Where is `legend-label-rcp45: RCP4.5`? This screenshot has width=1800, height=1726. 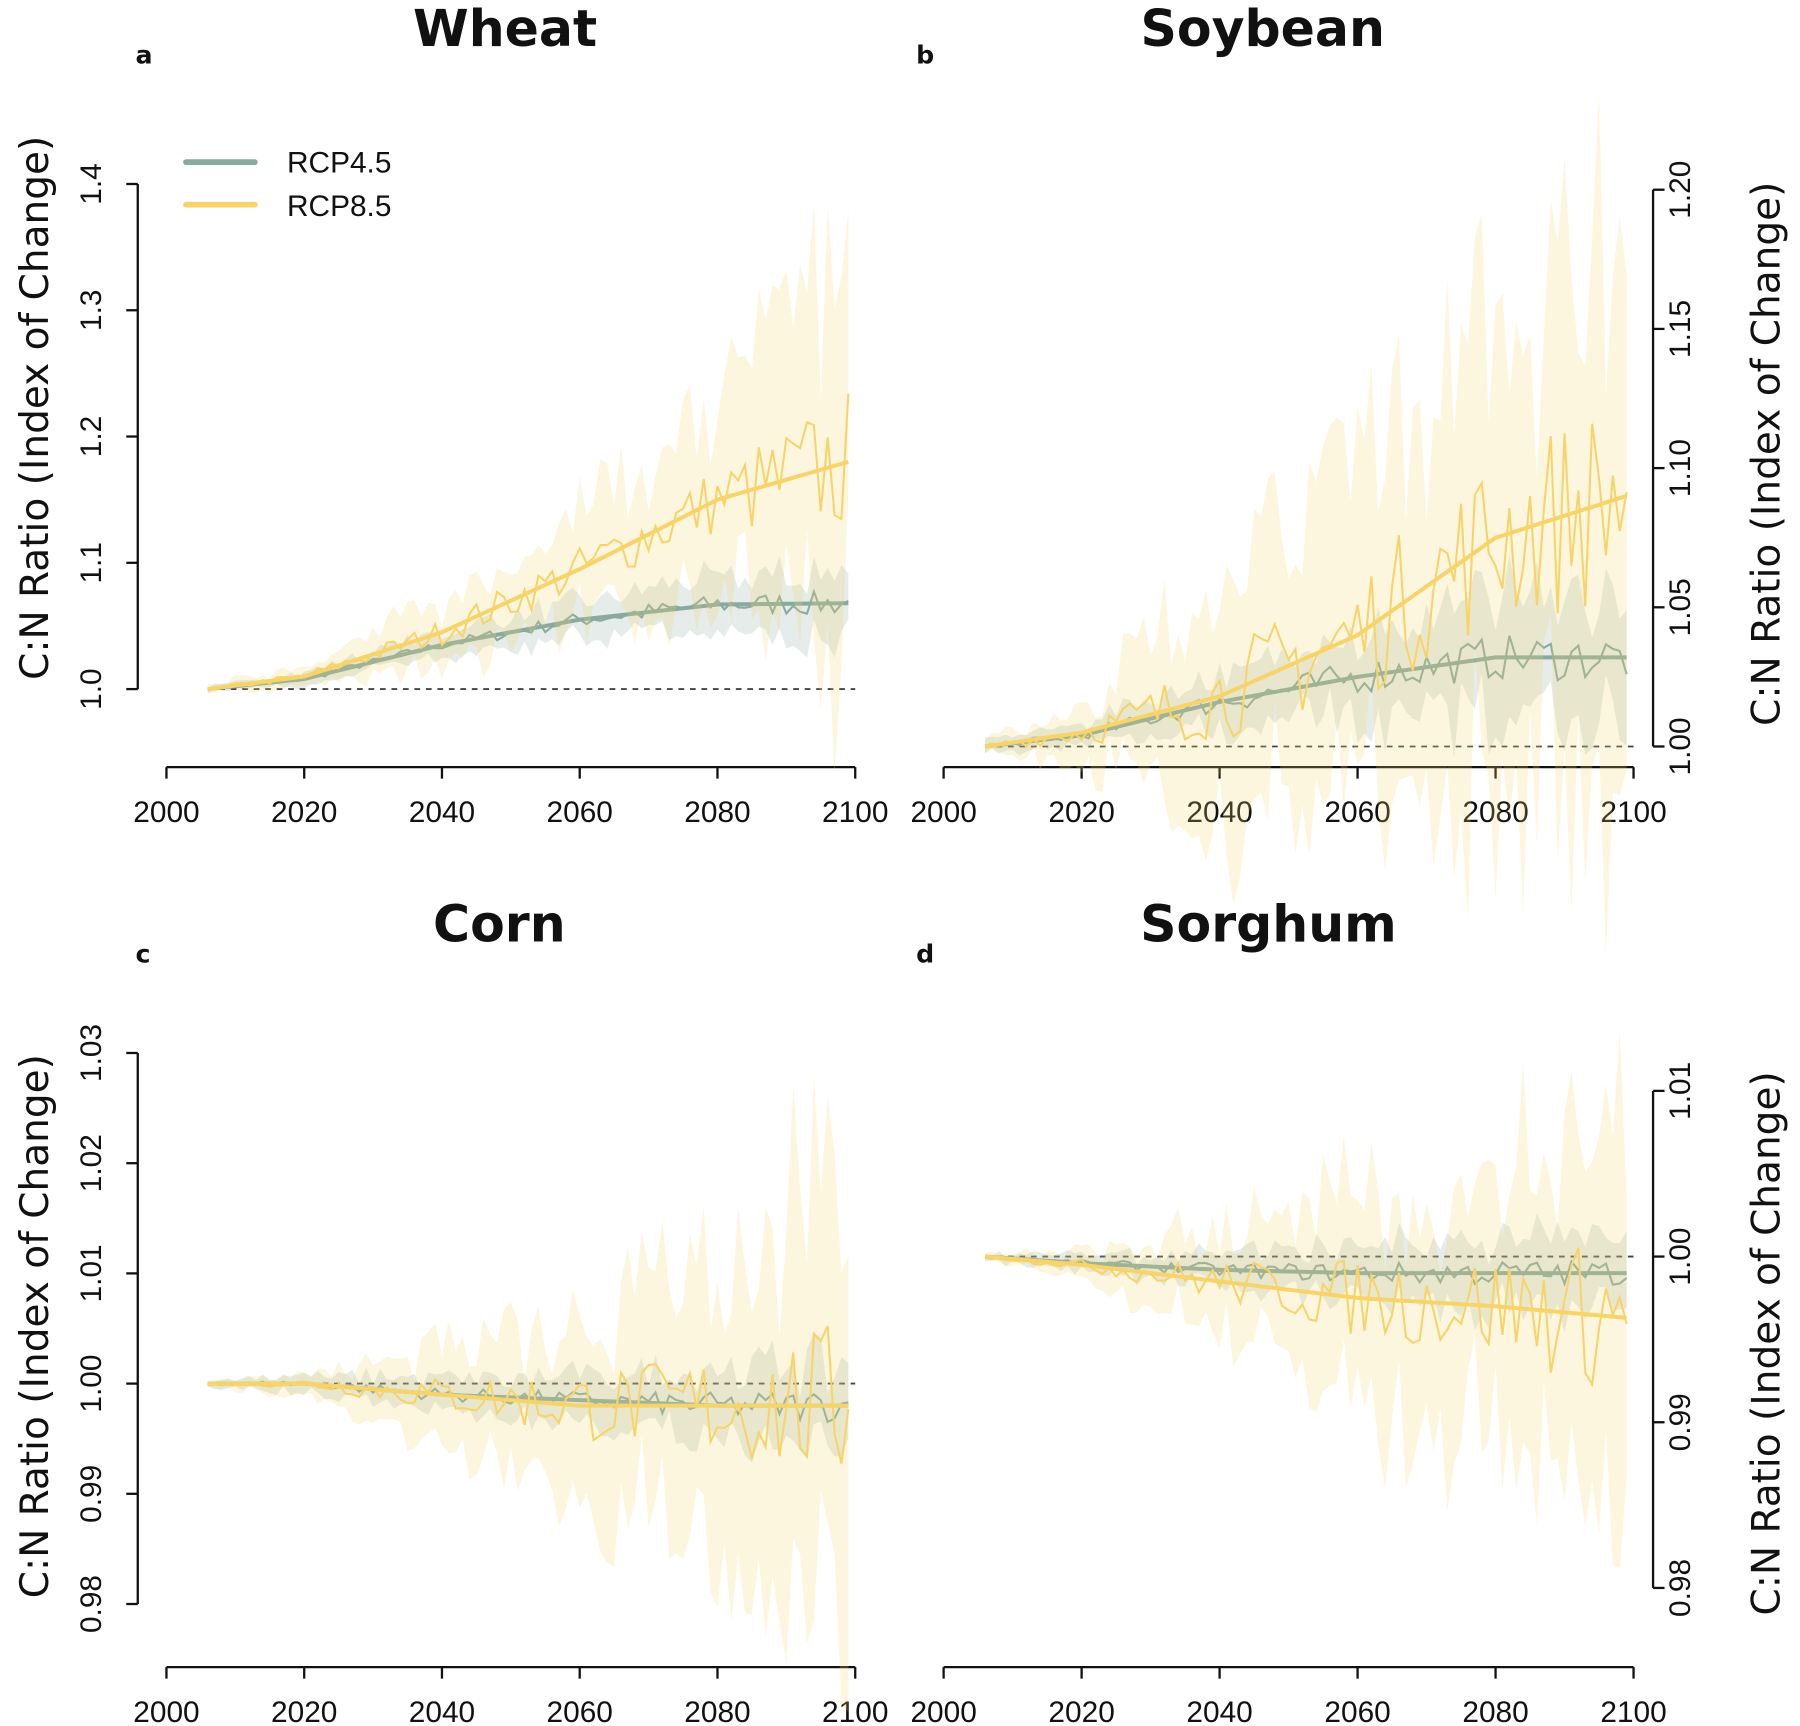
legend-label-rcp45: RCP4.5 is located at coordinates (339, 163).